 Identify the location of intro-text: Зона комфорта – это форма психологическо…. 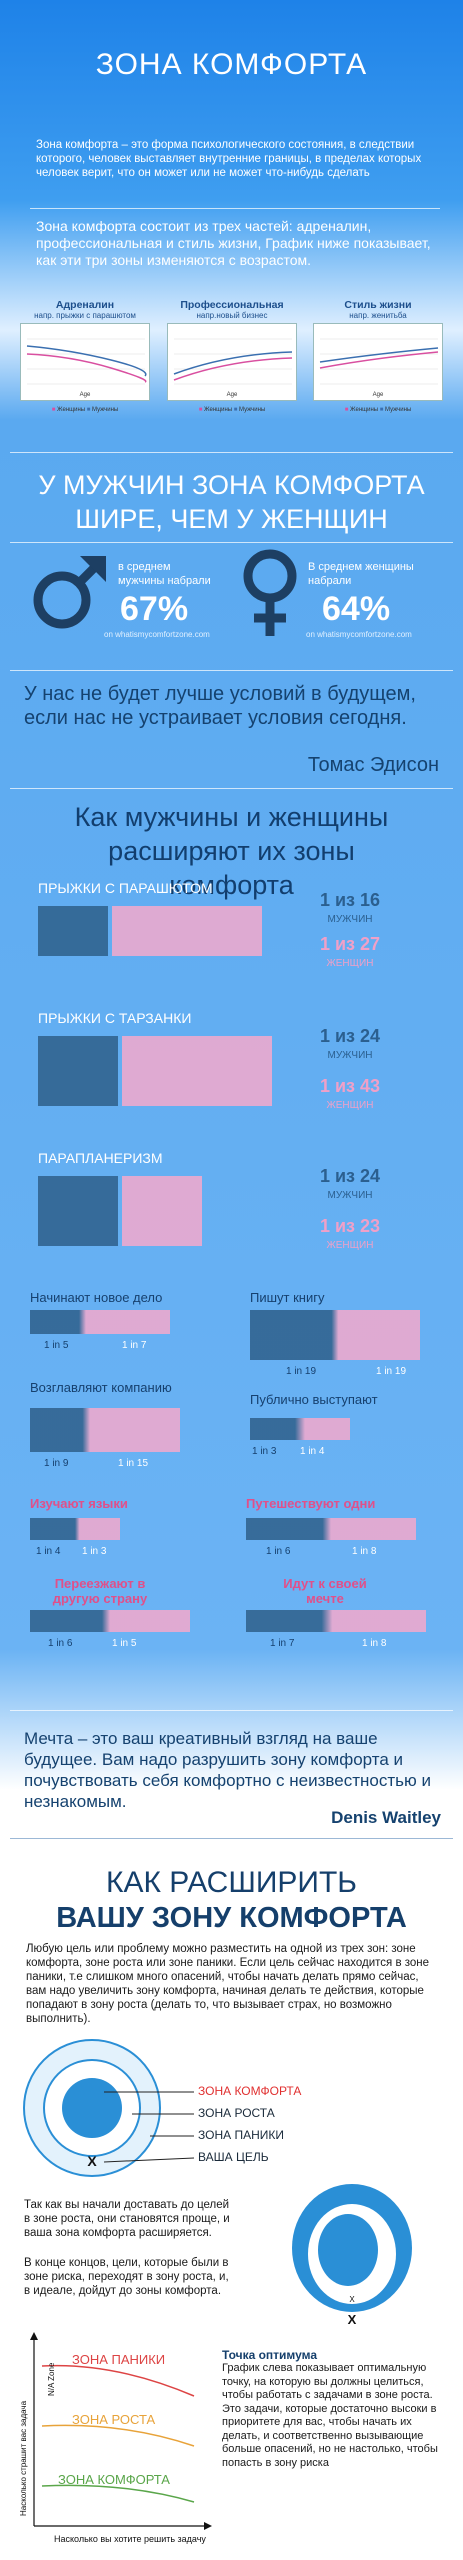
(229, 159).